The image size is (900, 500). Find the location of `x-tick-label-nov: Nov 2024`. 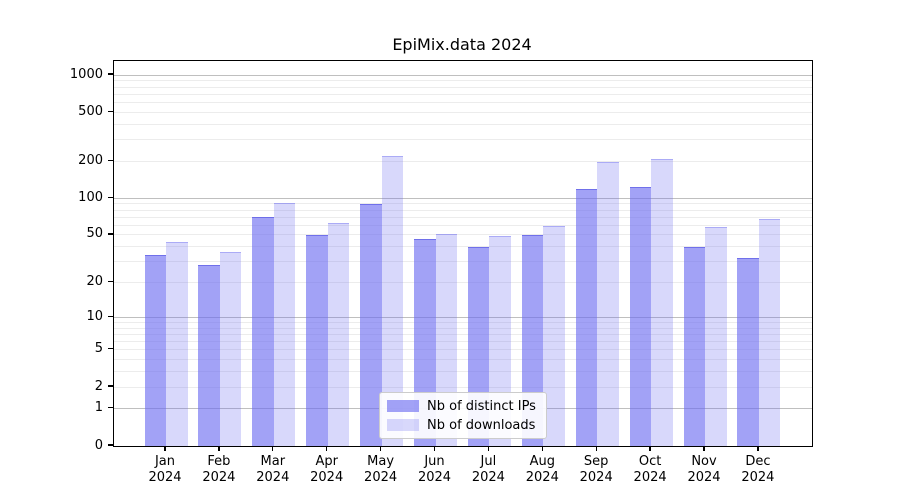

x-tick-label-nov: Nov 2024 is located at coordinates (704, 469).